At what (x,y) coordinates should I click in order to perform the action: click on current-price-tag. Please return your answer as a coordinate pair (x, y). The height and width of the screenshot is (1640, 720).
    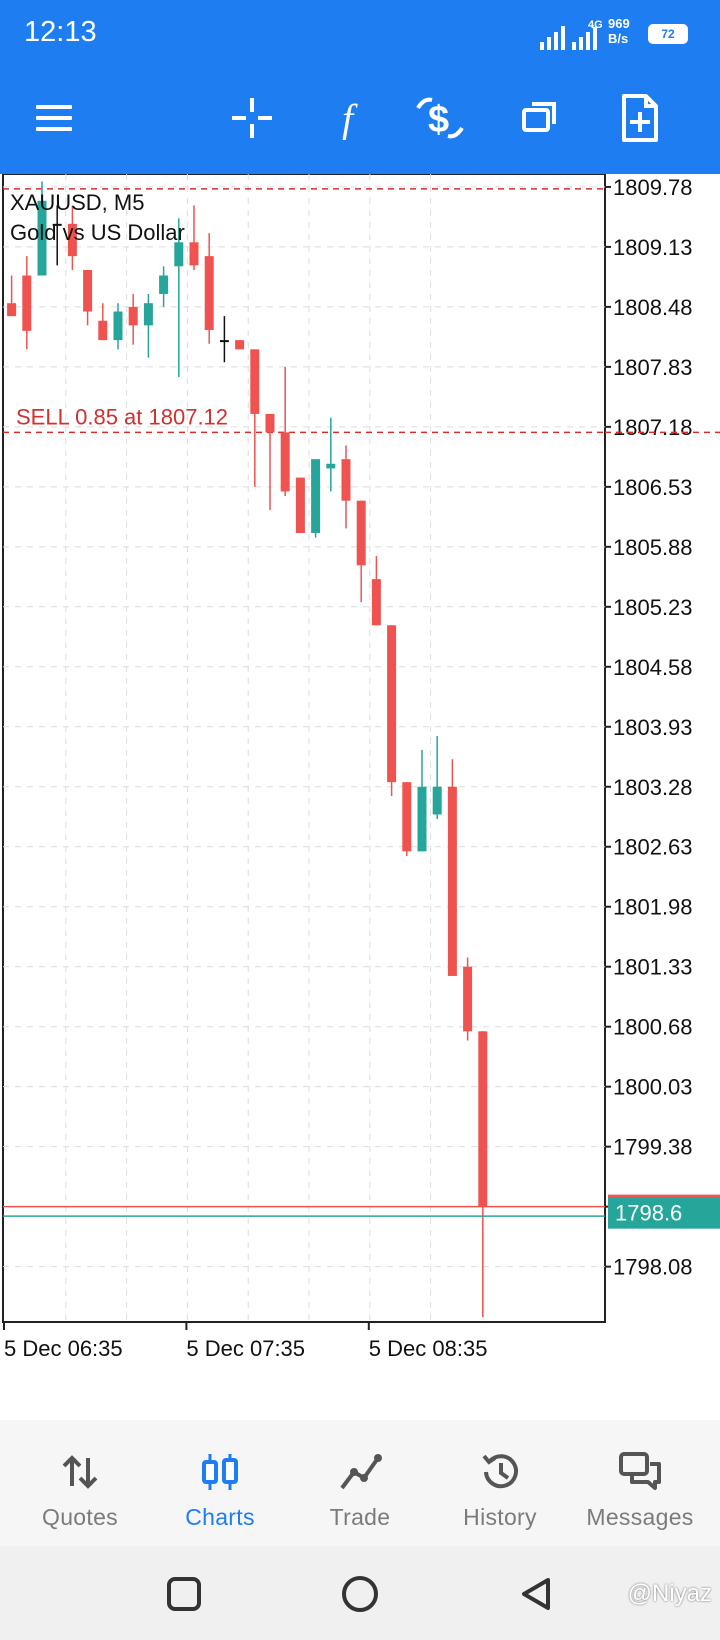
    Looking at the image, I should click on (664, 1212).